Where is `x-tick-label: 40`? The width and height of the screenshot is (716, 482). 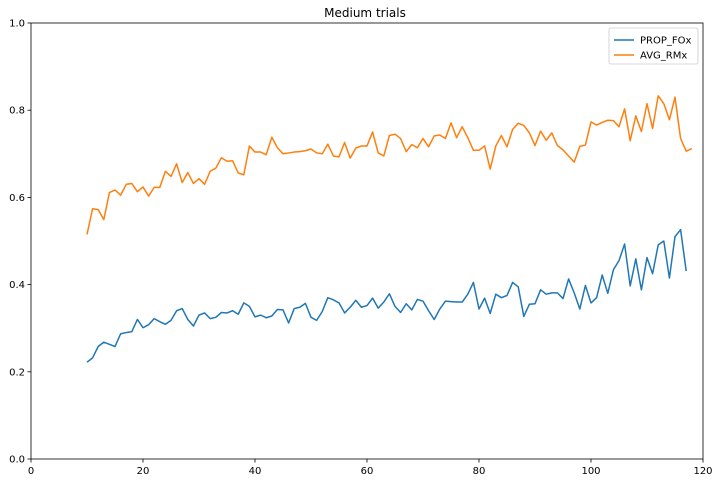
x-tick-label: 40 is located at coordinates (255, 471).